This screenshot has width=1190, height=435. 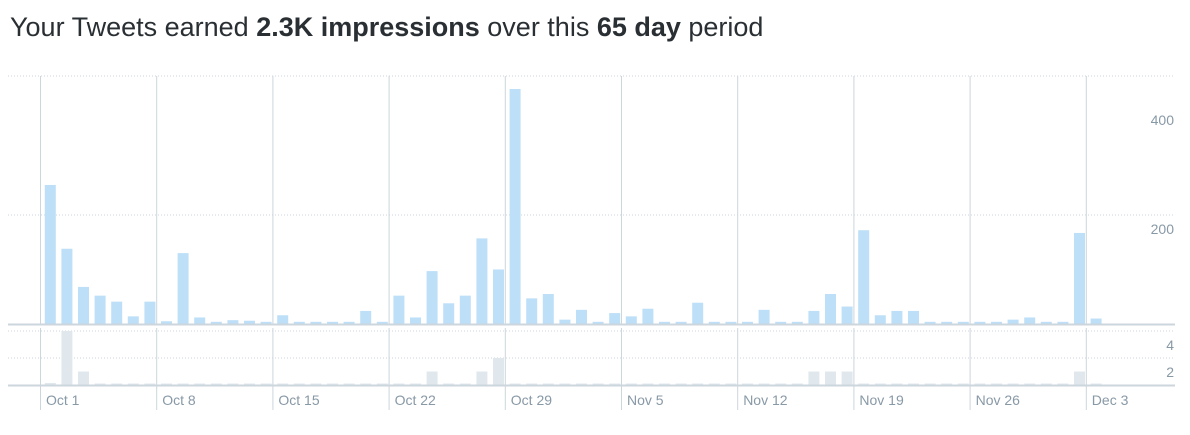 What do you see at coordinates (881, 400) in the screenshot?
I see `x-tick-label: Nov 19` at bounding box center [881, 400].